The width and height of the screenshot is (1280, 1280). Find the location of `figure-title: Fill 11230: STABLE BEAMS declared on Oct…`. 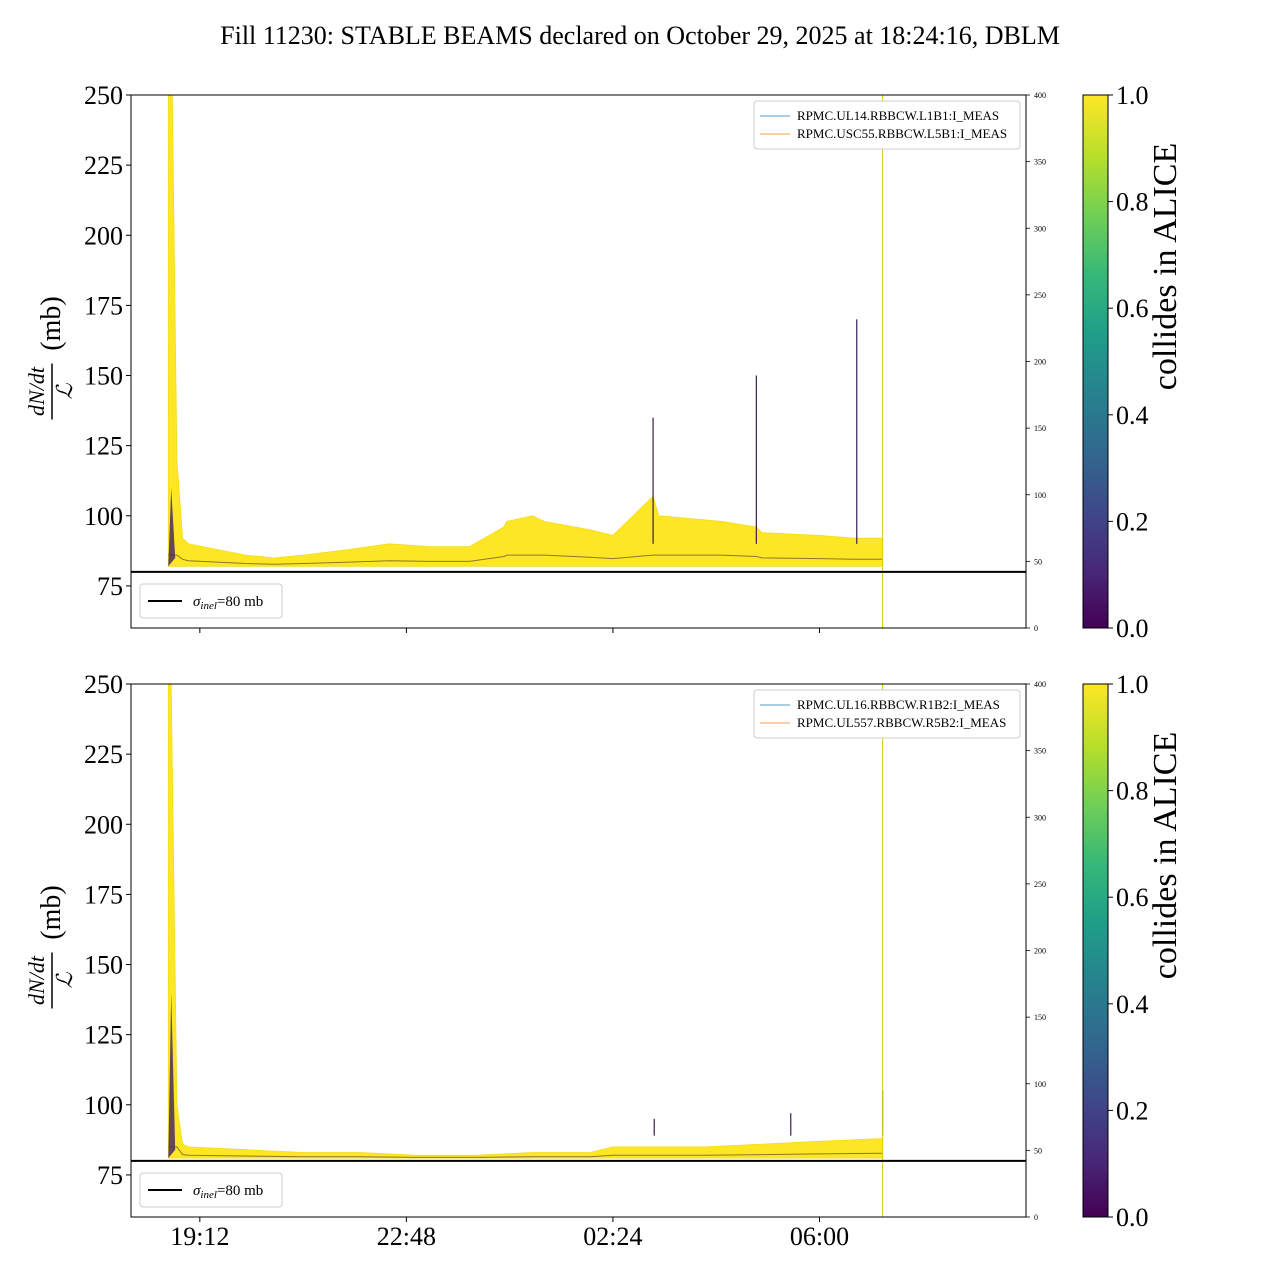

figure-title: Fill 11230: STABLE BEAMS declared on Oct… is located at coordinates (640, 35).